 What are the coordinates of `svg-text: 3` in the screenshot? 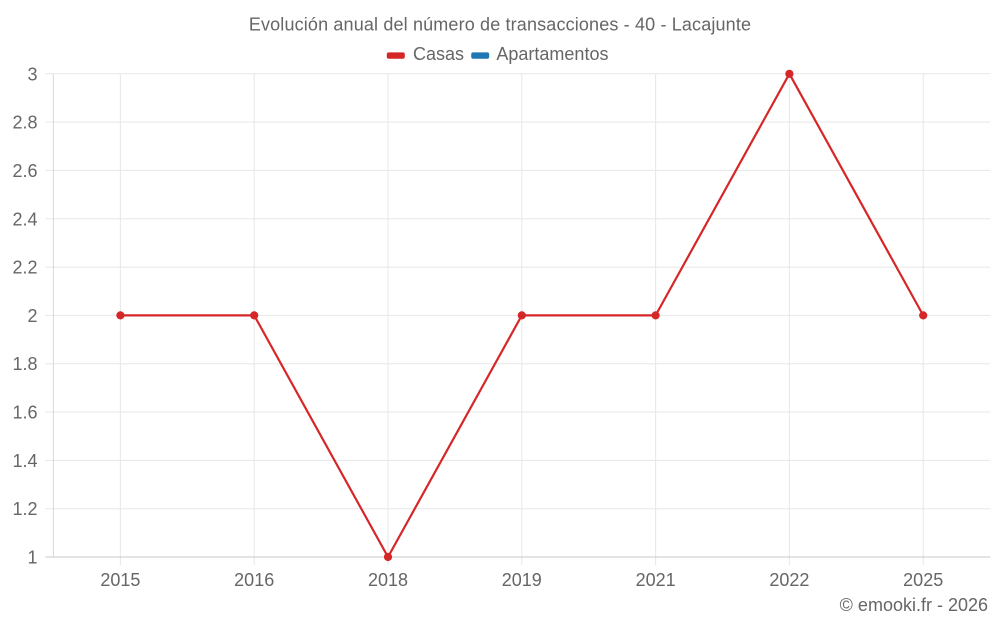 It's located at (32, 74).